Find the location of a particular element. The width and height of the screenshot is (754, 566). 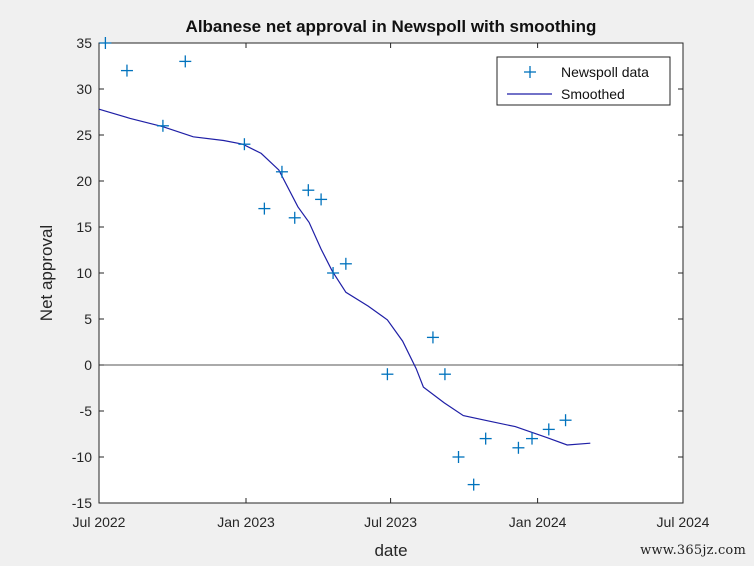

y-tick-label: -5 is located at coordinates (86, 411).